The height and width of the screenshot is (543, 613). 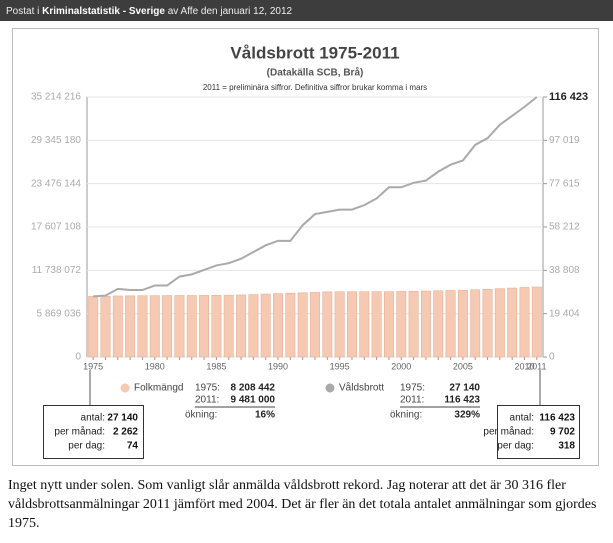 I want to click on y-tick-label: 35 214 216, so click(x=56, y=97).